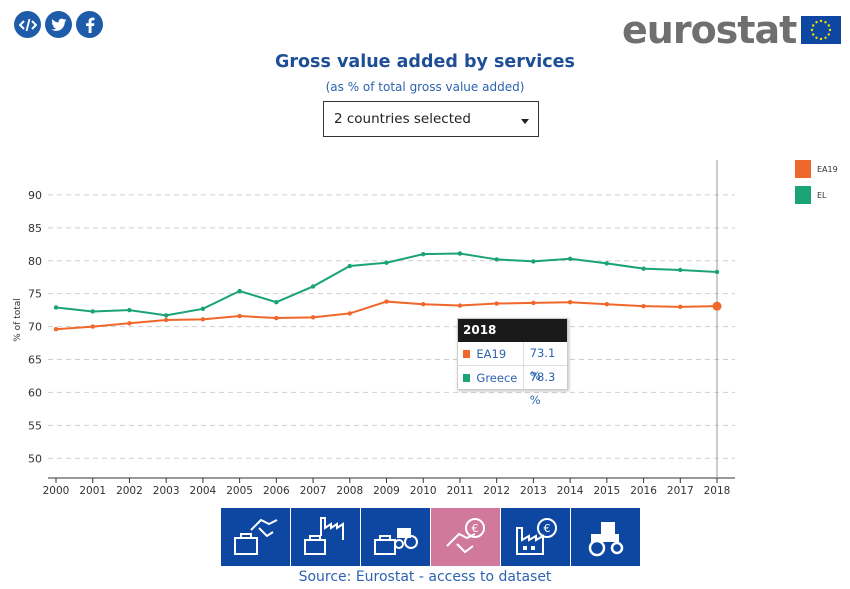  I want to click on theme-industry-euro-button: €, so click(535, 537).